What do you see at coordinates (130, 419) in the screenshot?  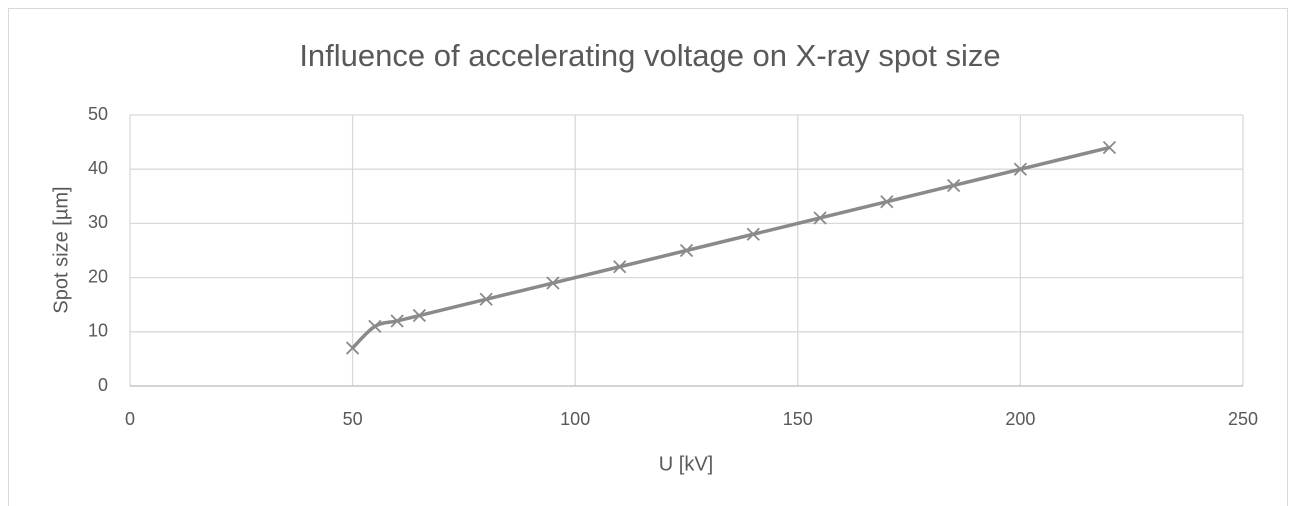 I see `x-tick-label: 0` at bounding box center [130, 419].